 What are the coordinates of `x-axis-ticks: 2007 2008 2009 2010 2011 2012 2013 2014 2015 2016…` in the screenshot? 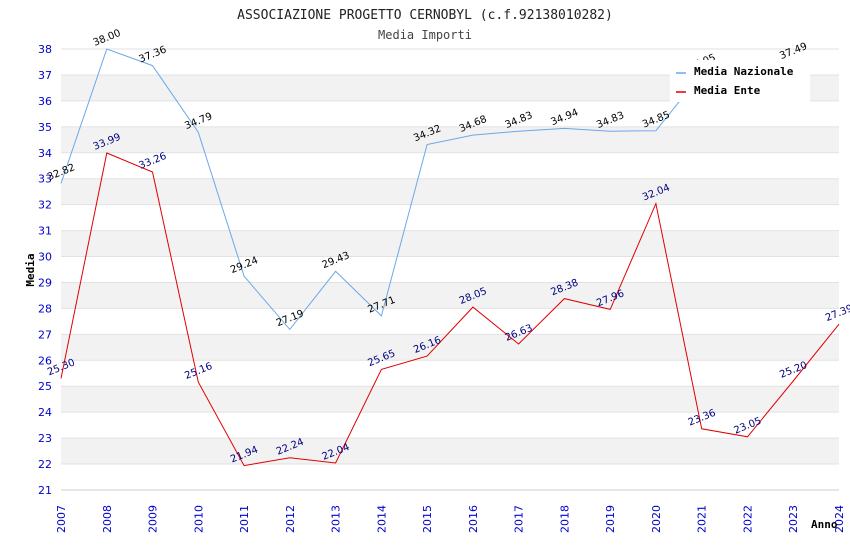 It's located at (450, 511).